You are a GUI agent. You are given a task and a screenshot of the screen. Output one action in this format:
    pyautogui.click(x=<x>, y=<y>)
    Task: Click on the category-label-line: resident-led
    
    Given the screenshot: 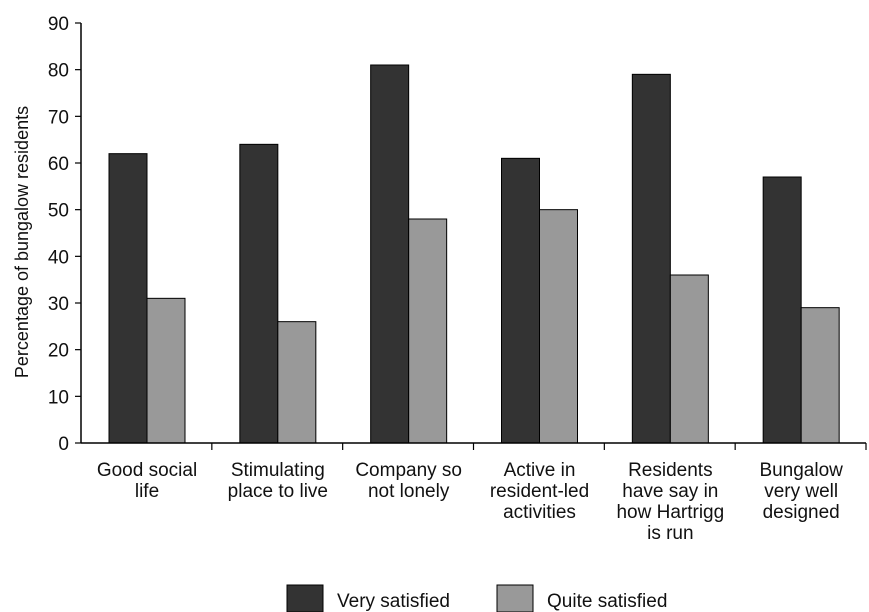 What is the action you would take?
    pyautogui.click(x=539, y=491)
    